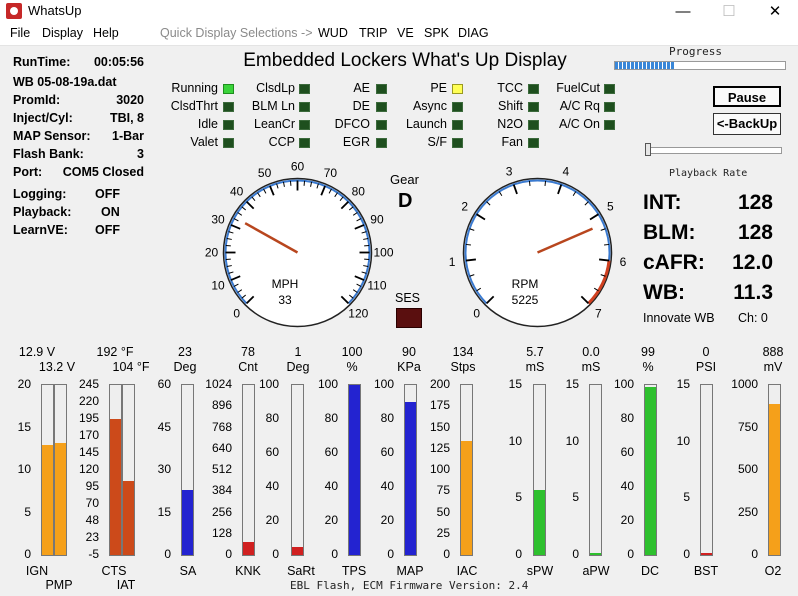 This screenshot has width=798, height=596. What do you see at coordinates (354, 571) in the screenshot?
I see `bar-label-tps: TPS` at bounding box center [354, 571].